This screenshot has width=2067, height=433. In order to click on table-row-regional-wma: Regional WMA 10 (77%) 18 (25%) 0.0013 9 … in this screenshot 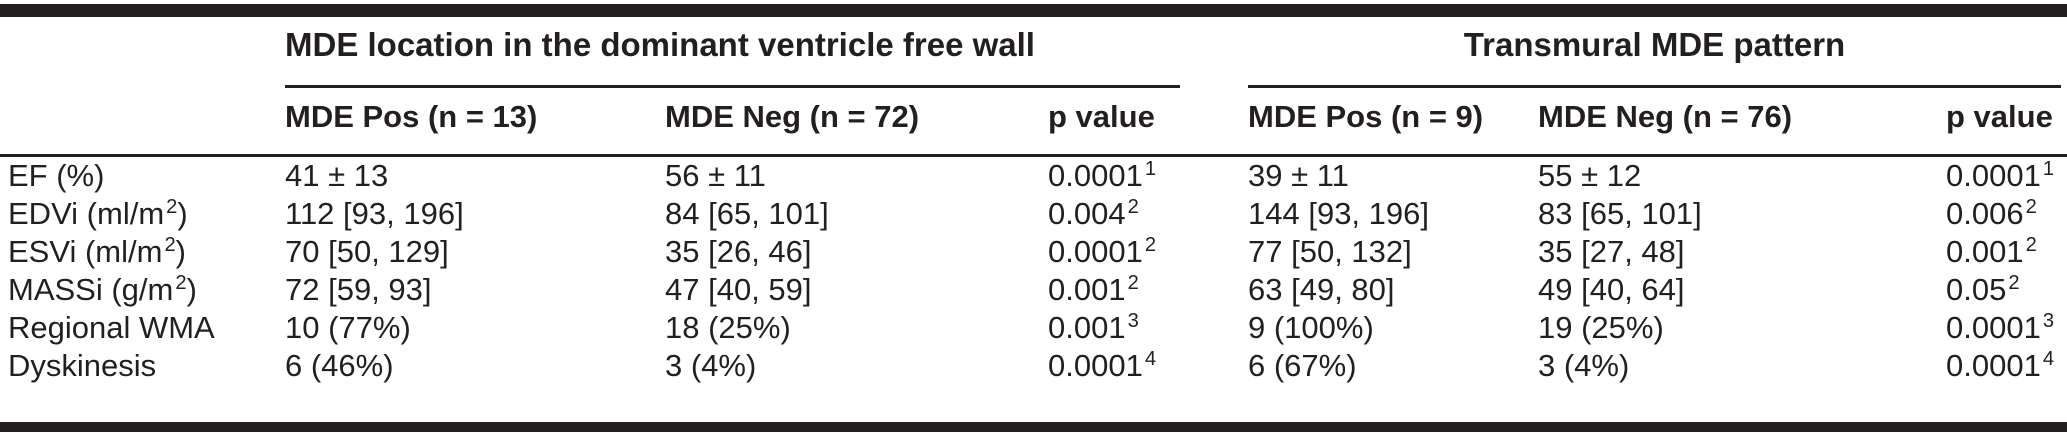, I will do `click(1033, 328)`.